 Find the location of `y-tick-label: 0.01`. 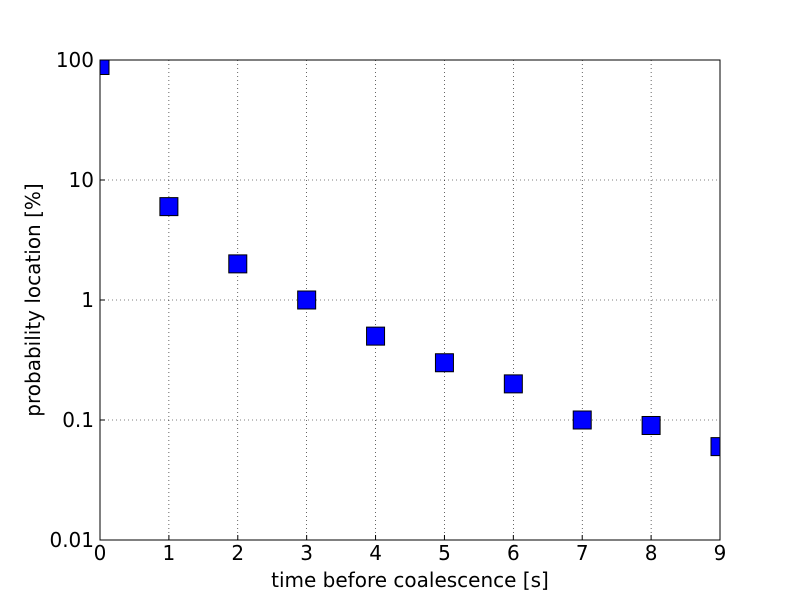

y-tick-label: 0.01 is located at coordinates (71, 540).